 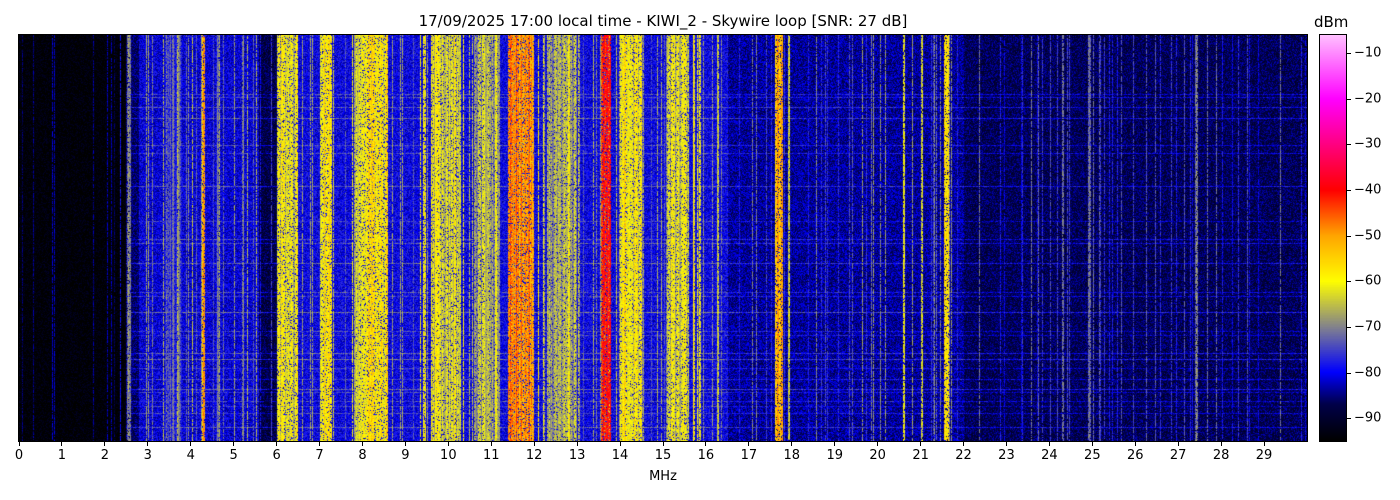 What do you see at coordinates (706, 455) in the screenshot?
I see `x-tick-label: 16` at bounding box center [706, 455].